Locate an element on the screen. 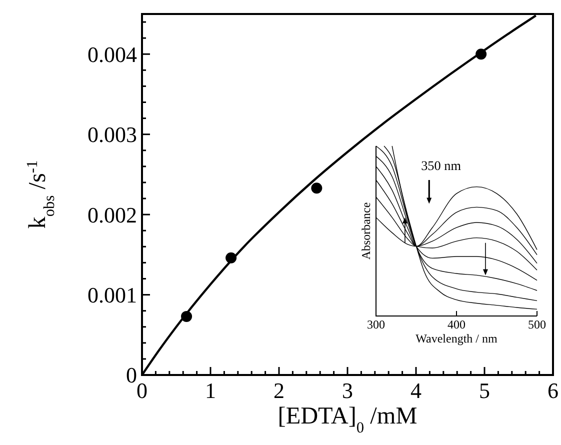 The image size is (561, 445). y-tick-label: 0.004 is located at coordinates (112, 54).